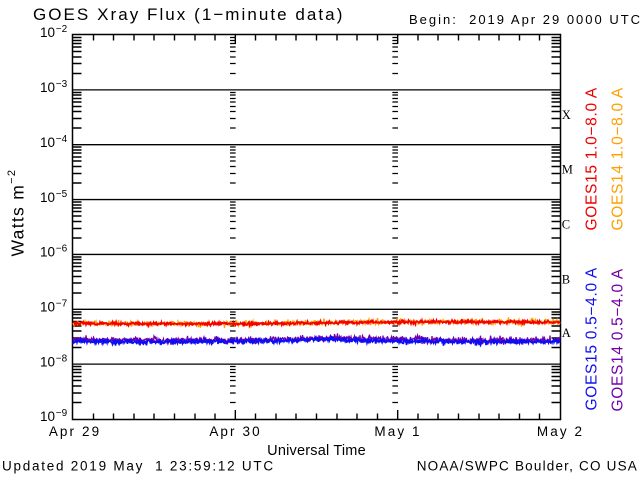 This screenshot has width=640, height=480. What do you see at coordinates (62, 194) in the screenshot?
I see `svg-text: −5` at bounding box center [62, 194].